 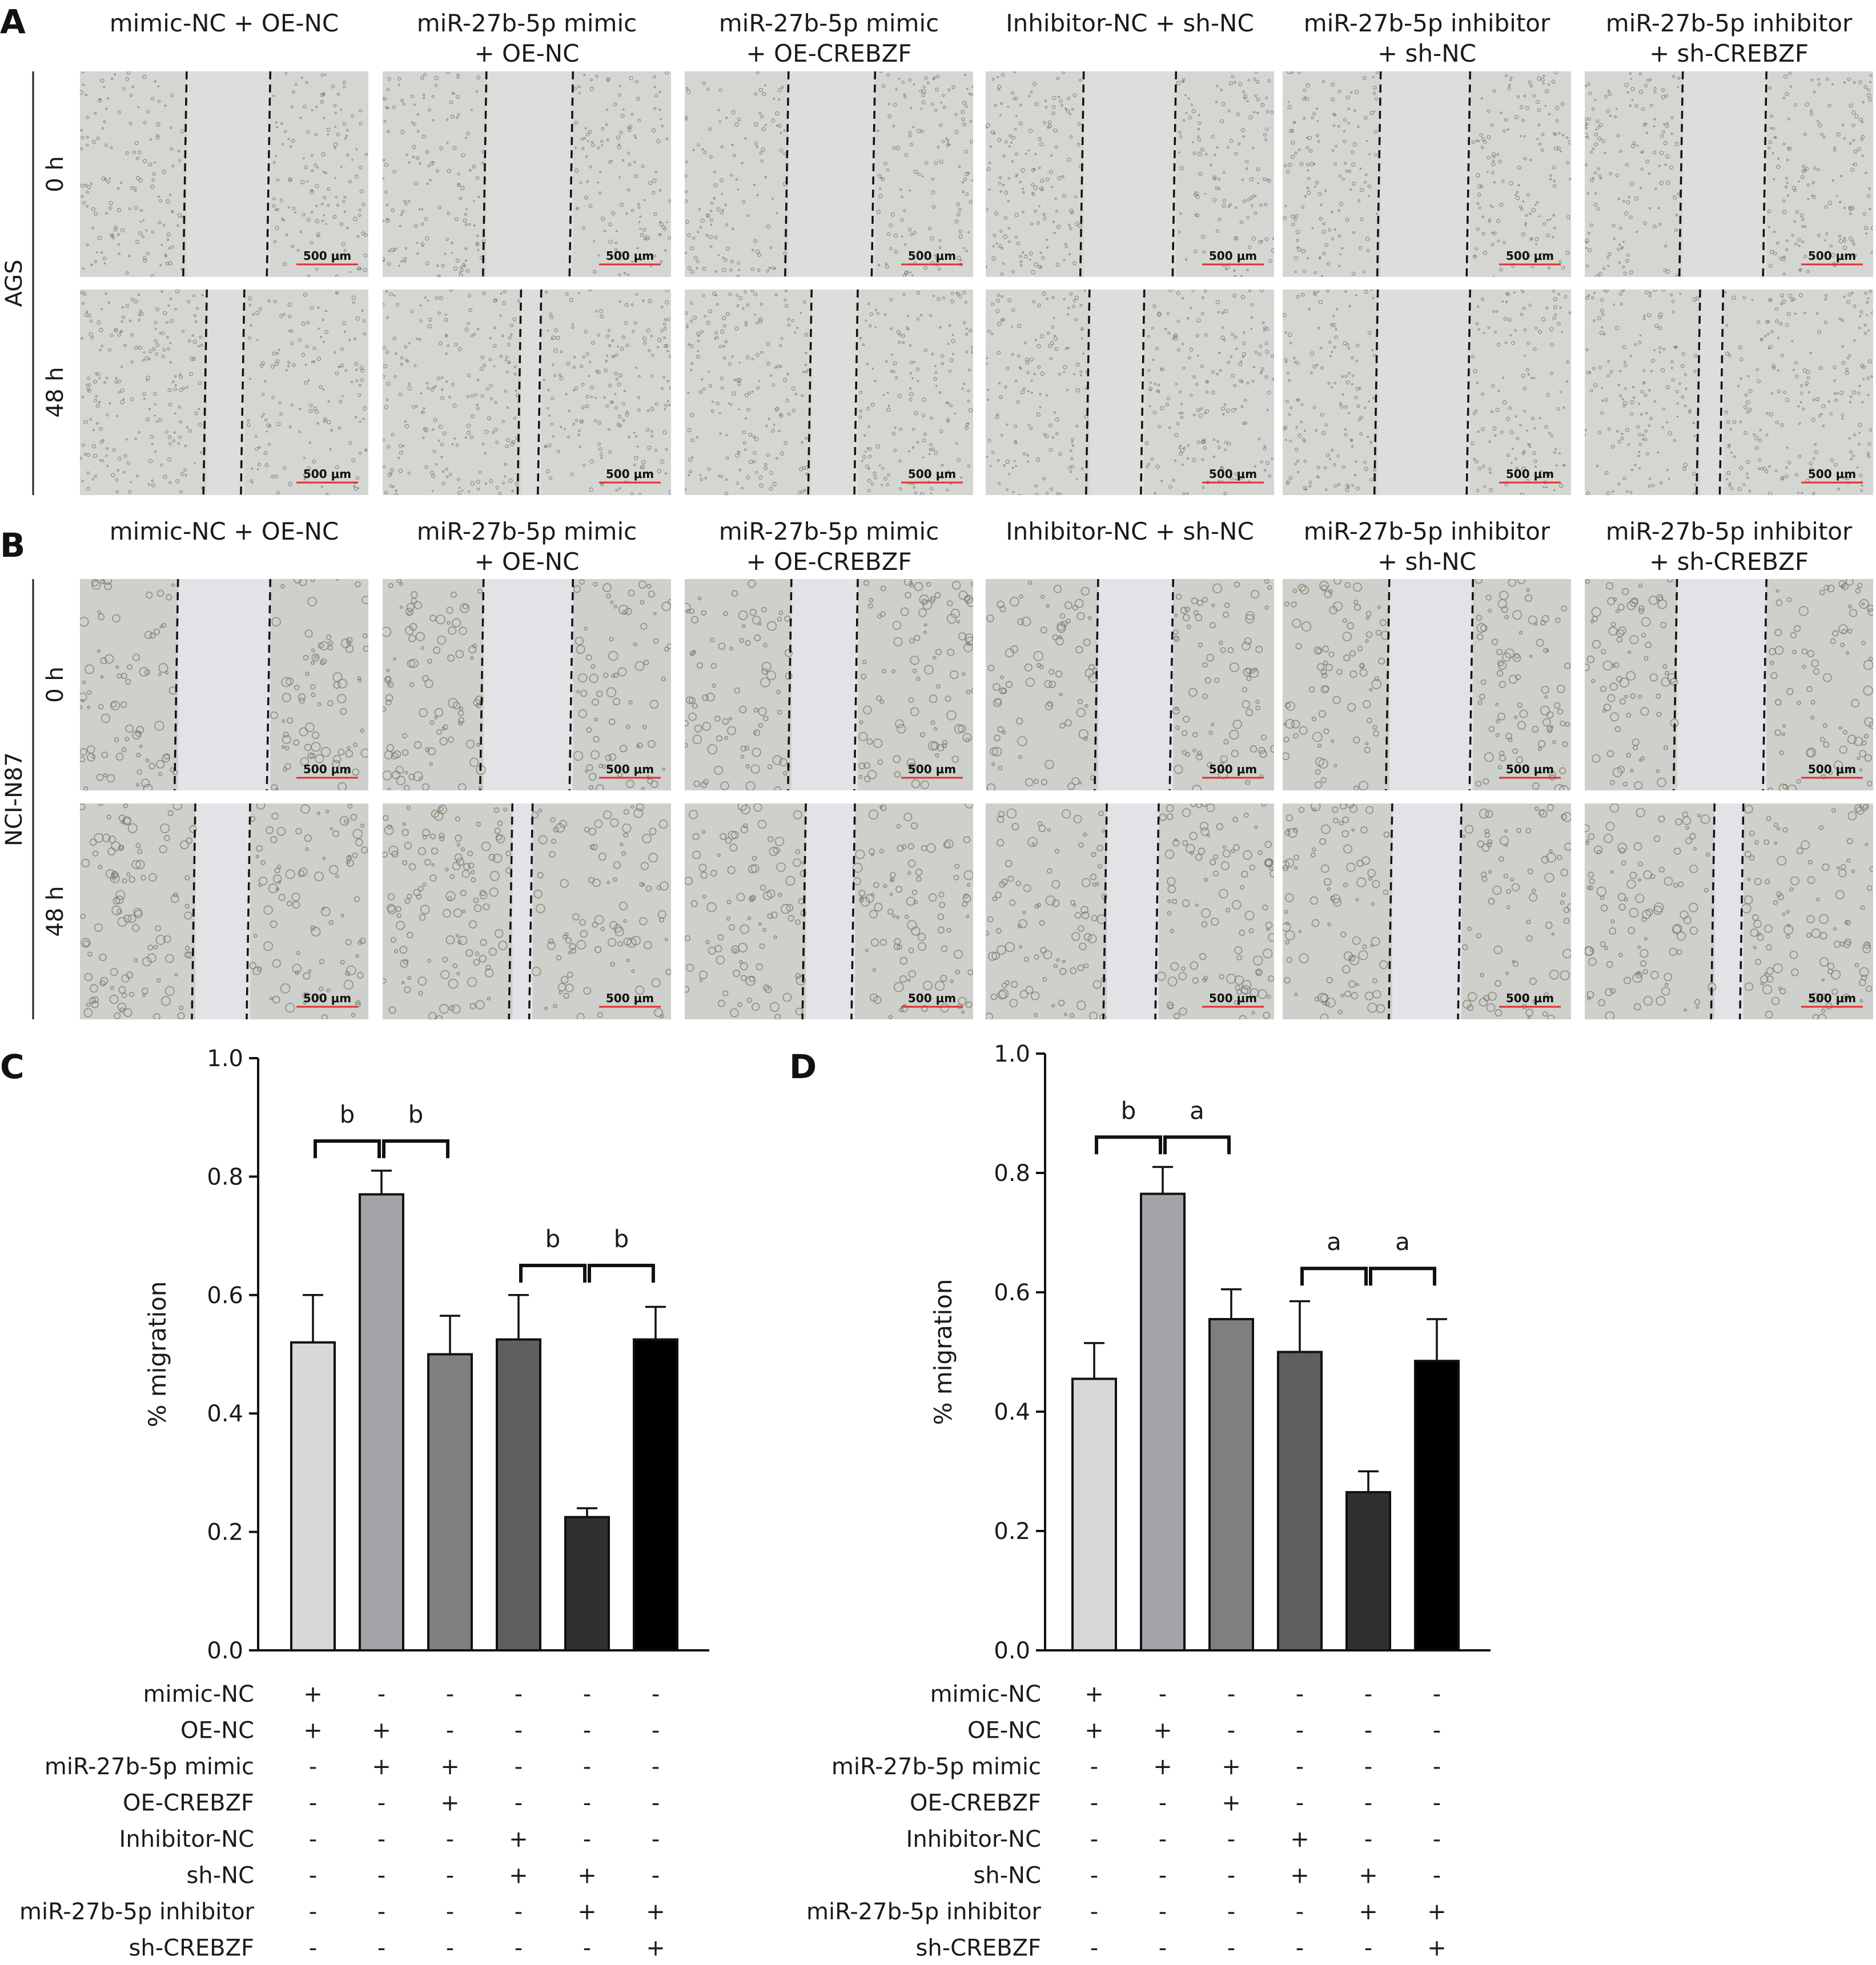 I want to click on cell-line-label: AGS, so click(x=14, y=283).